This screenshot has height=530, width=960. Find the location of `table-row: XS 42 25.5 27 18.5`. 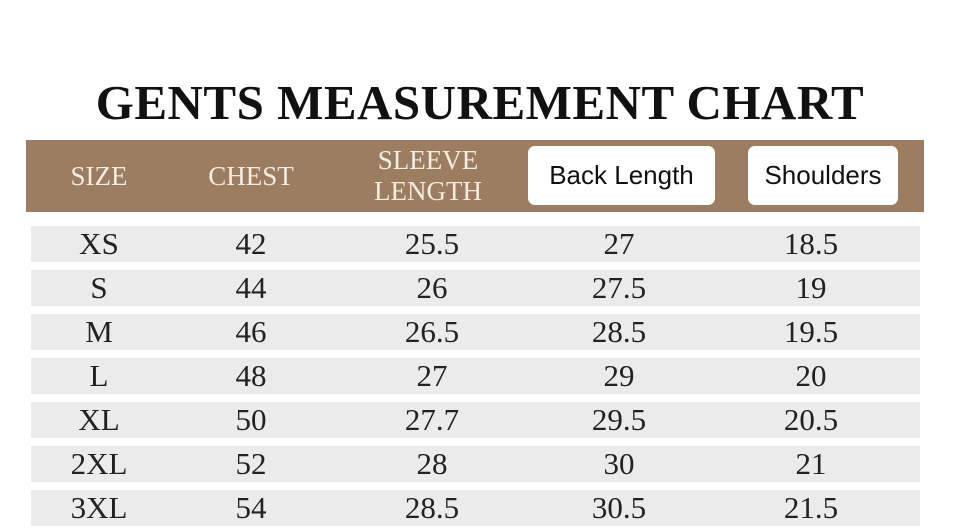

table-row: XS 42 25.5 27 18.5 is located at coordinates (475, 244).